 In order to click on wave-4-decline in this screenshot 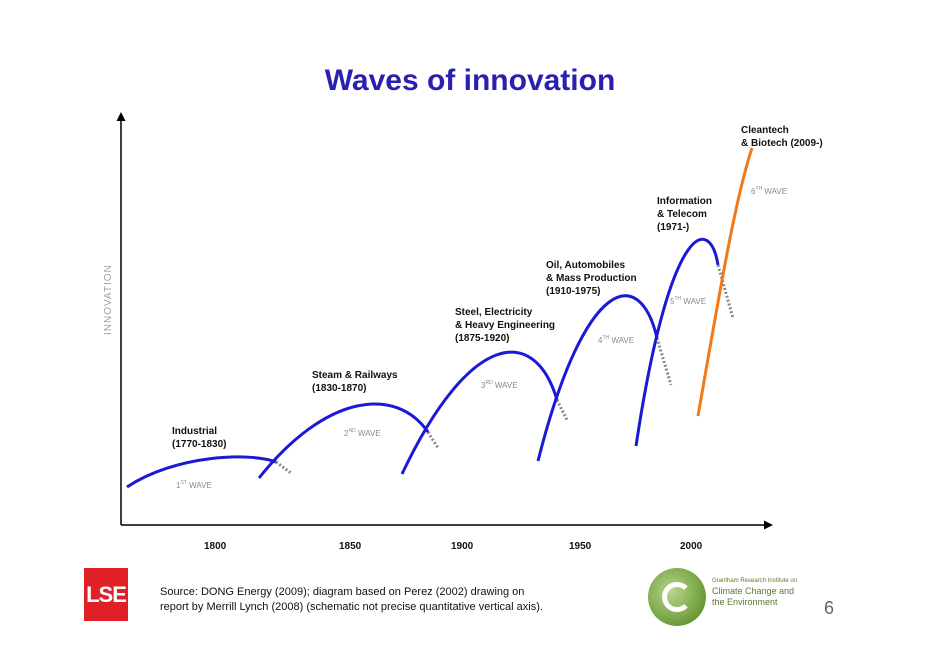, I will do `click(664, 361)`.